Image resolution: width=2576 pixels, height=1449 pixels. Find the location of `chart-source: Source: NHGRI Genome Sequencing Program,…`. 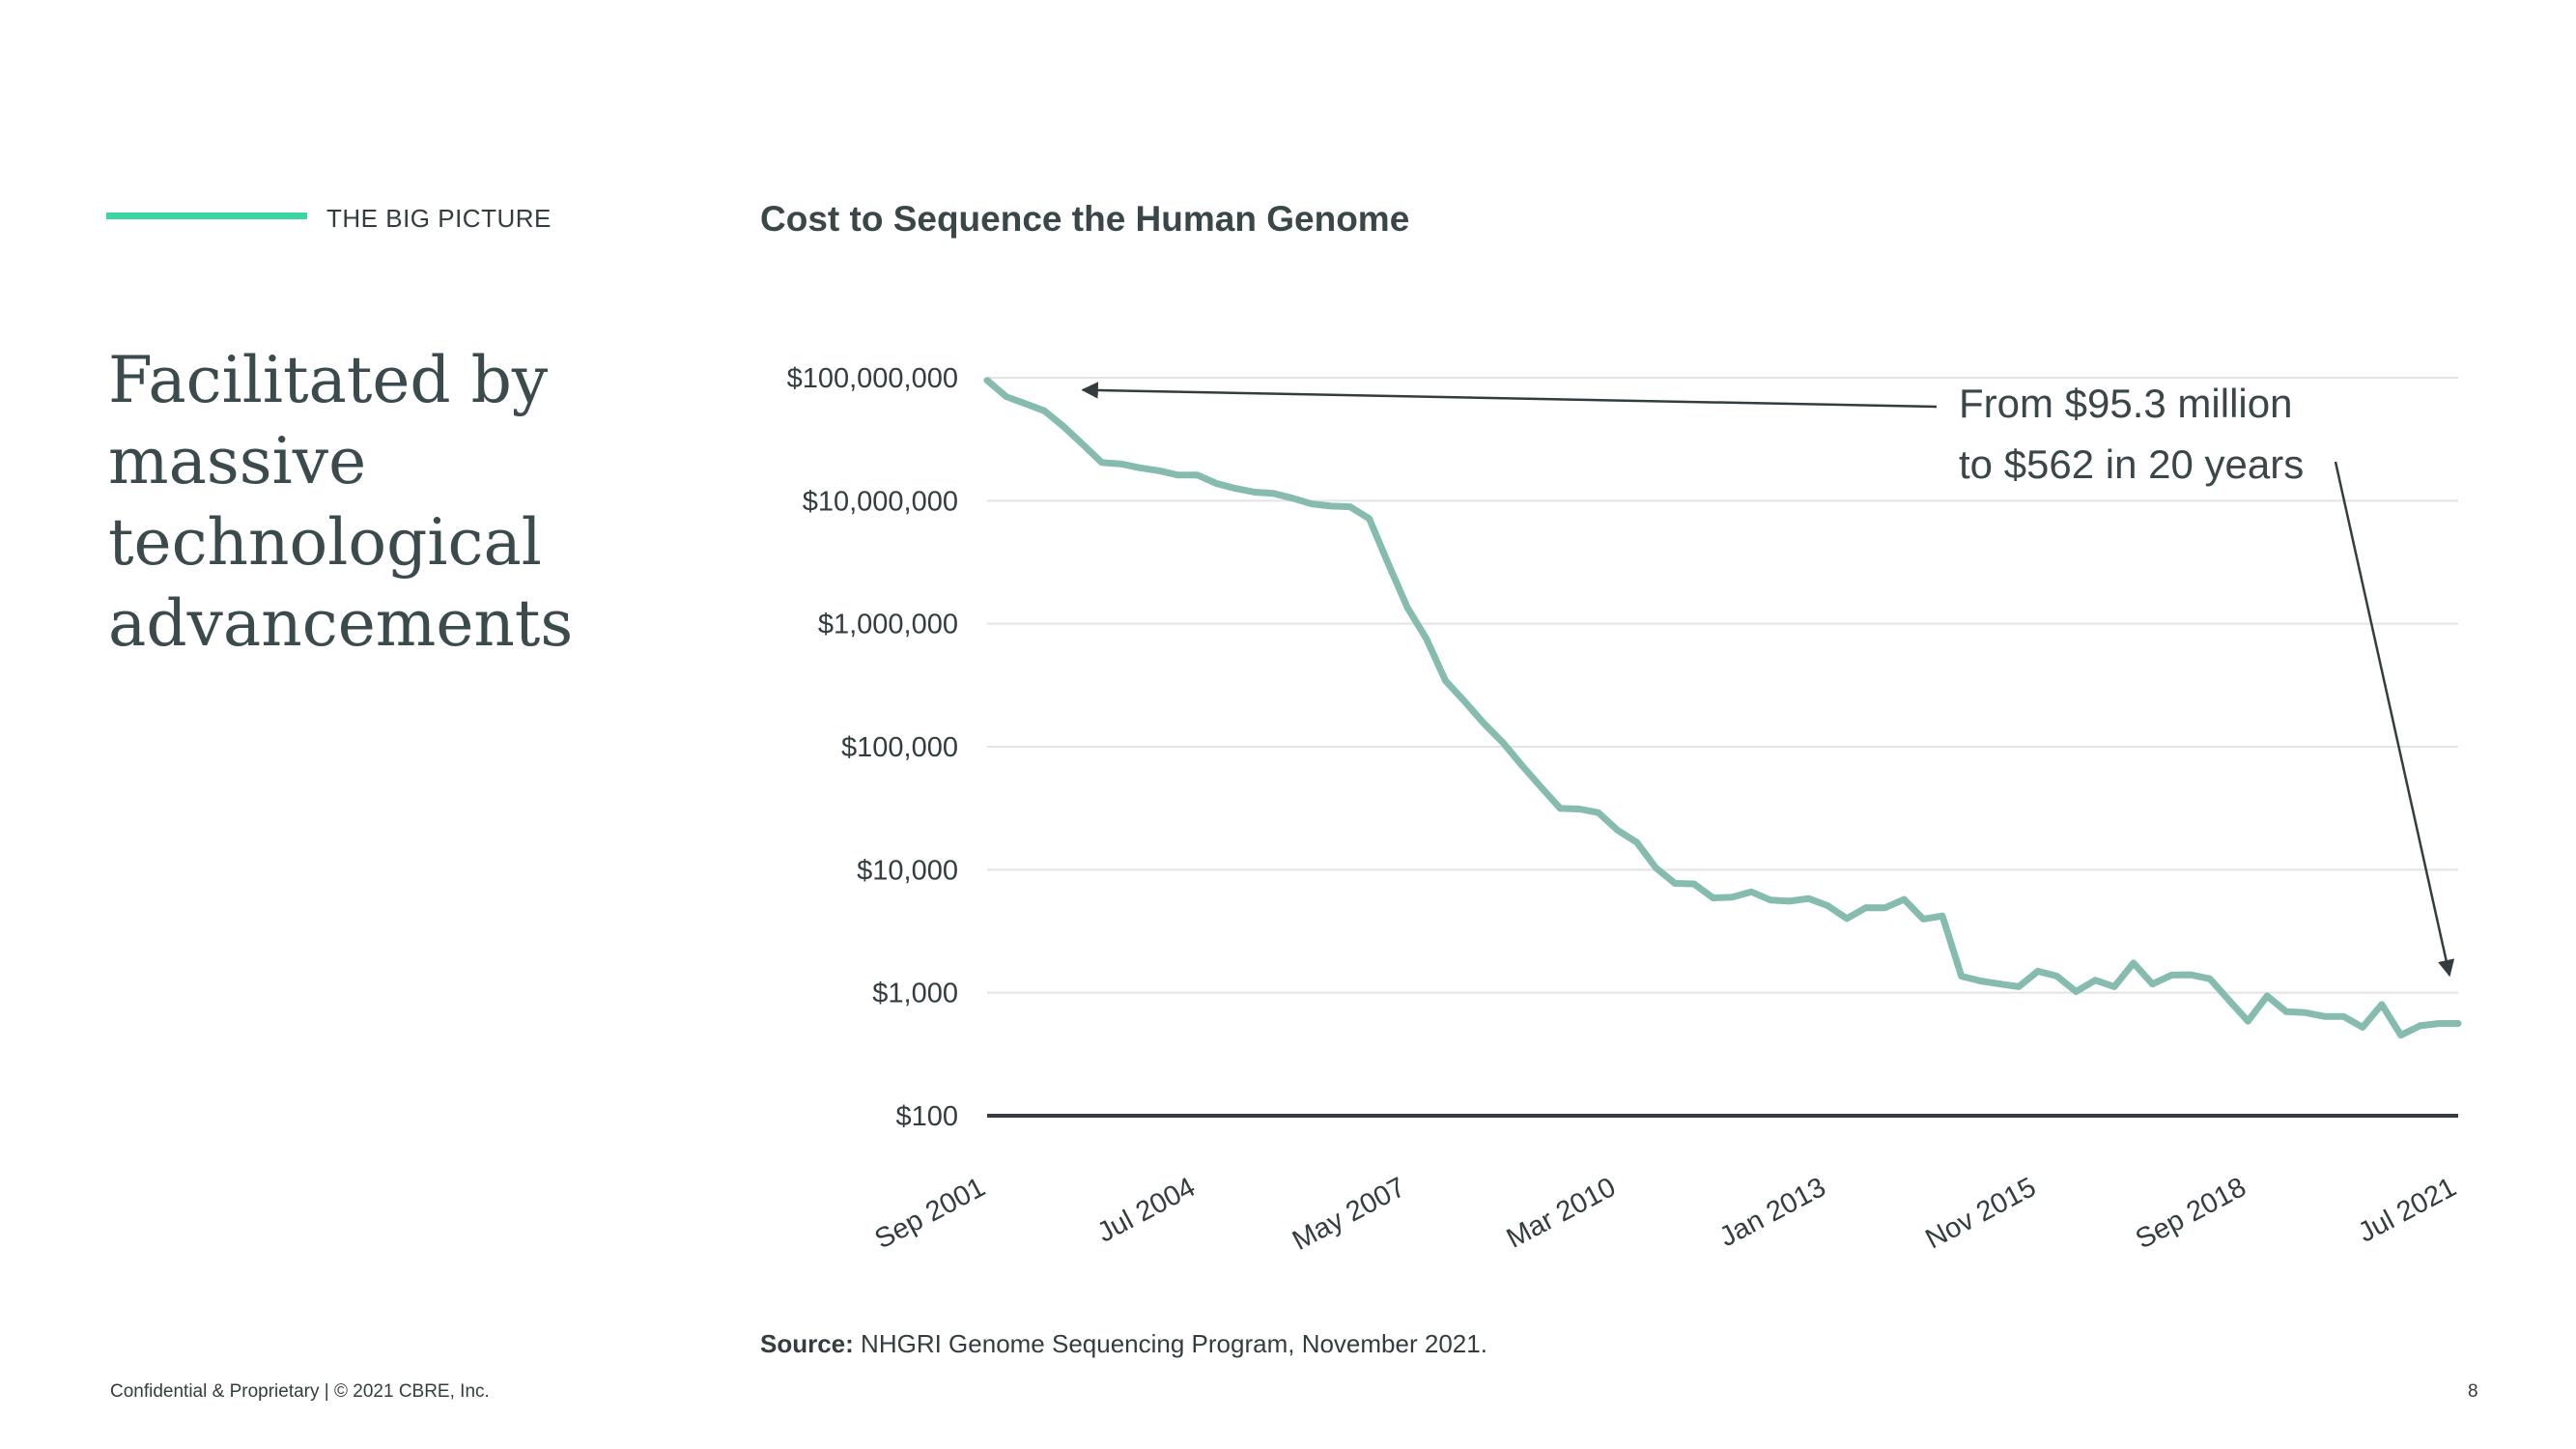

chart-source: Source: NHGRI Genome Sequencing Program,… is located at coordinates (1123, 1344).